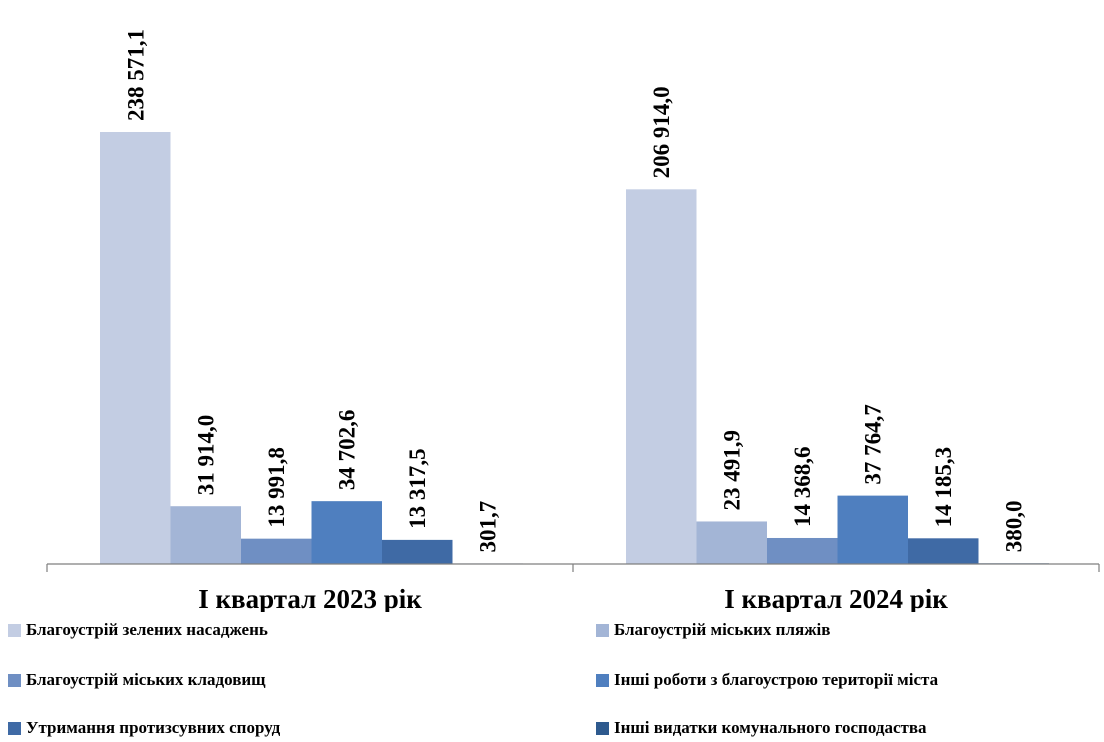 The image size is (1104, 742). I want to click on legend-label: Благоустрій міських пляжів, so click(722, 629).